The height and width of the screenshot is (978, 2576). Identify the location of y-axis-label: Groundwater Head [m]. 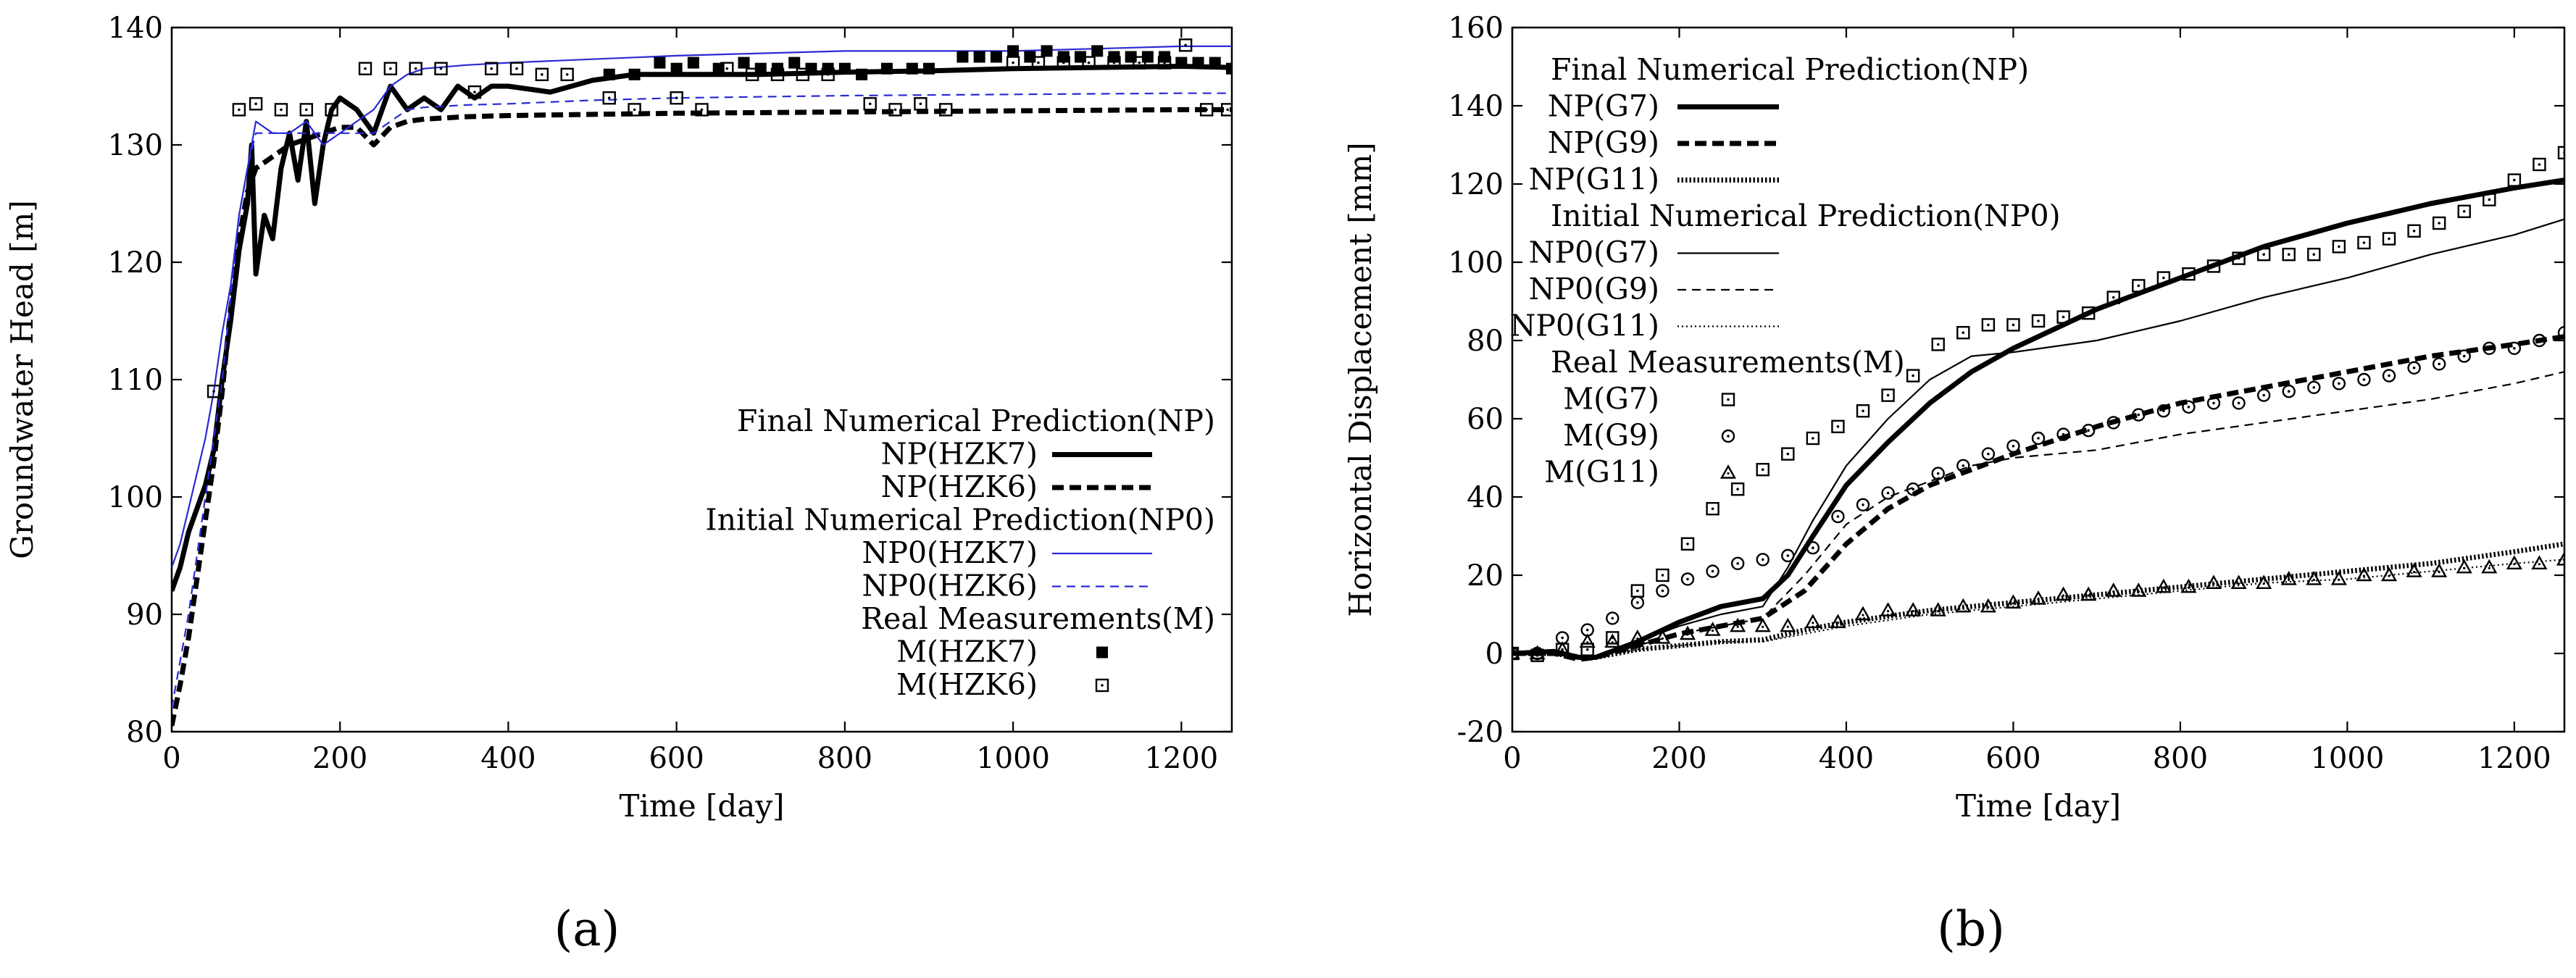
(22, 379).